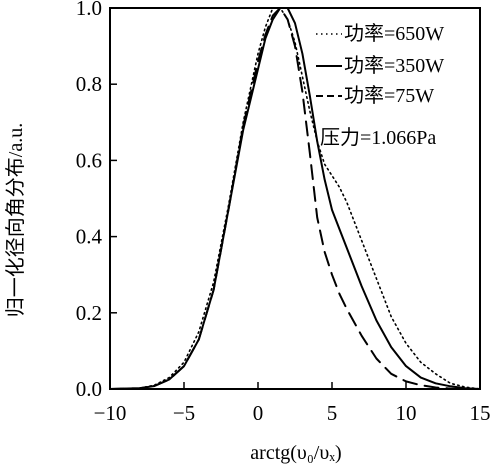  What do you see at coordinates (394, 65) in the screenshot?
I see `legend-label: 功率=350W` at bounding box center [394, 65].